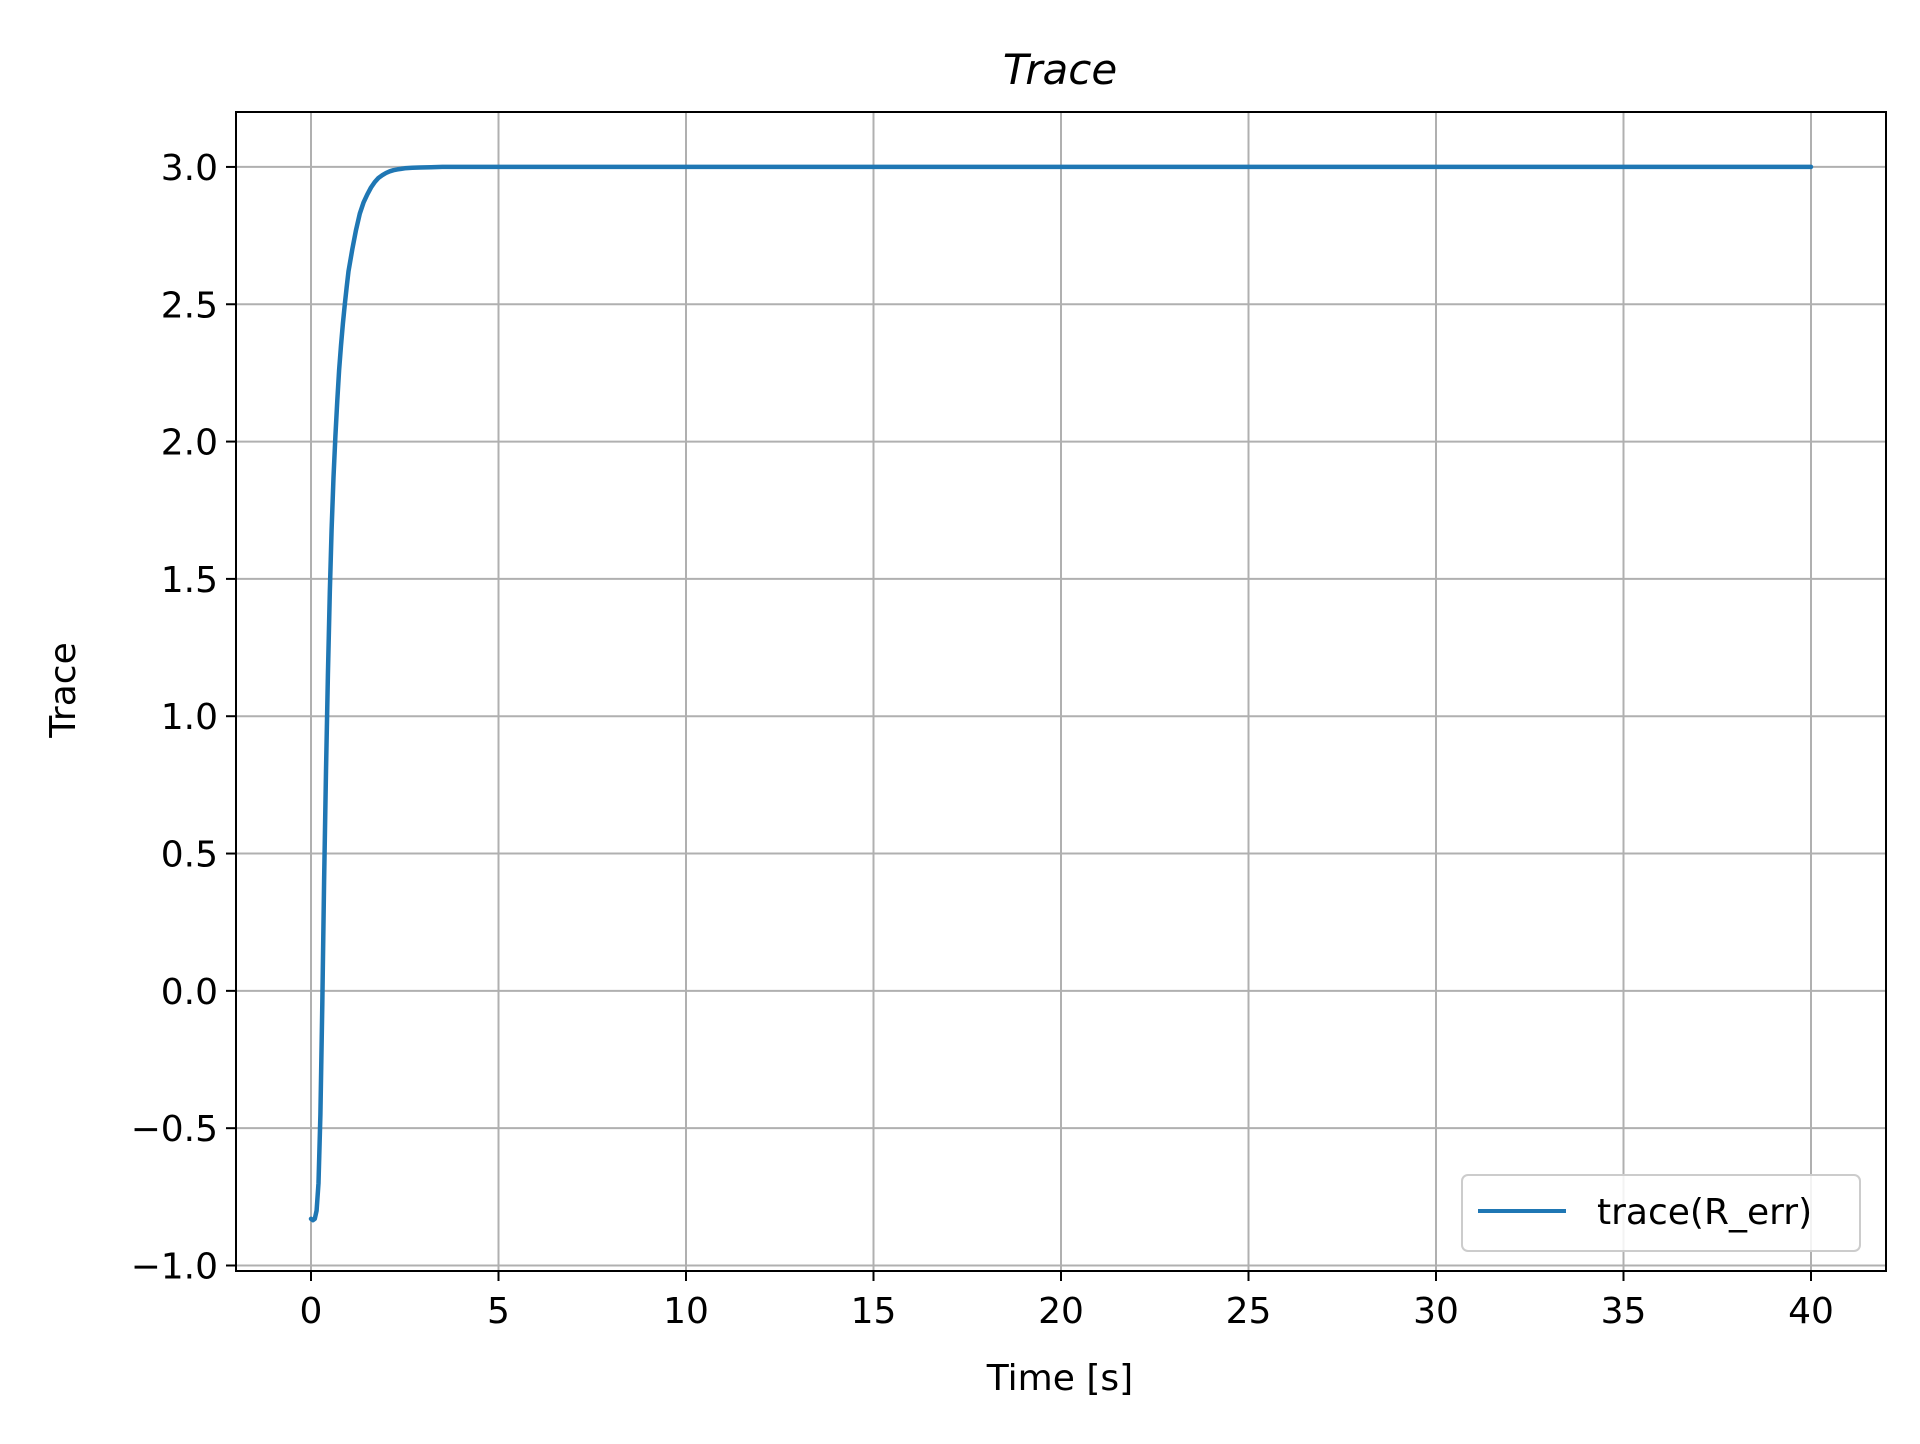  I want to click on legend: trace(R_err), so click(1661, 1213).